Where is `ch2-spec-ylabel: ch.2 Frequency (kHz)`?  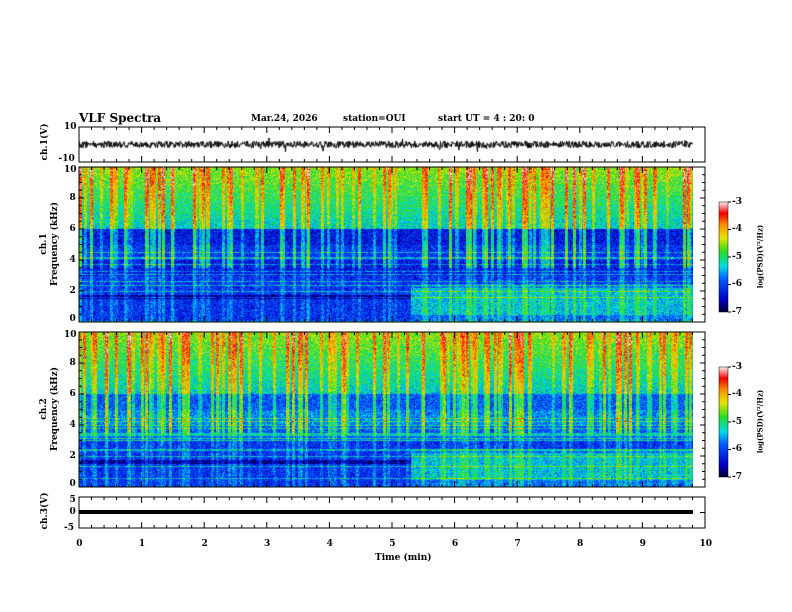 ch2-spec-ylabel: ch.2 Frequency (kHz) is located at coordinates (50, 409).